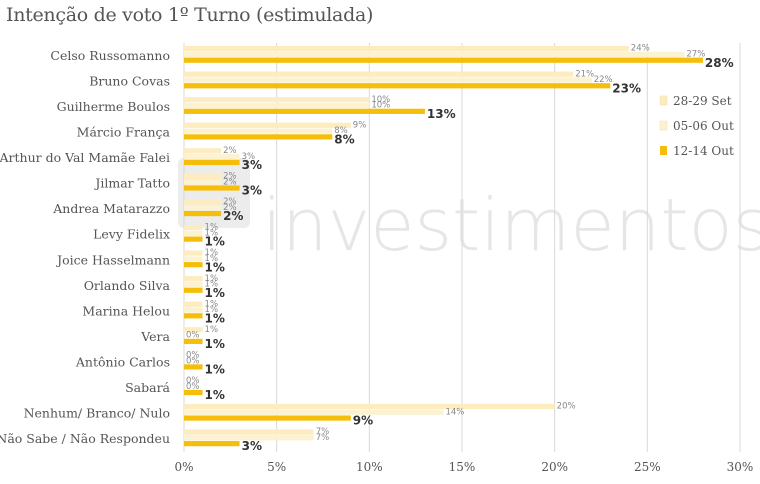  What do you see at coordinates (122, 362) in the screenshot?
I see `category-label: Antônio Carlos` at bounding box center [122, 362].